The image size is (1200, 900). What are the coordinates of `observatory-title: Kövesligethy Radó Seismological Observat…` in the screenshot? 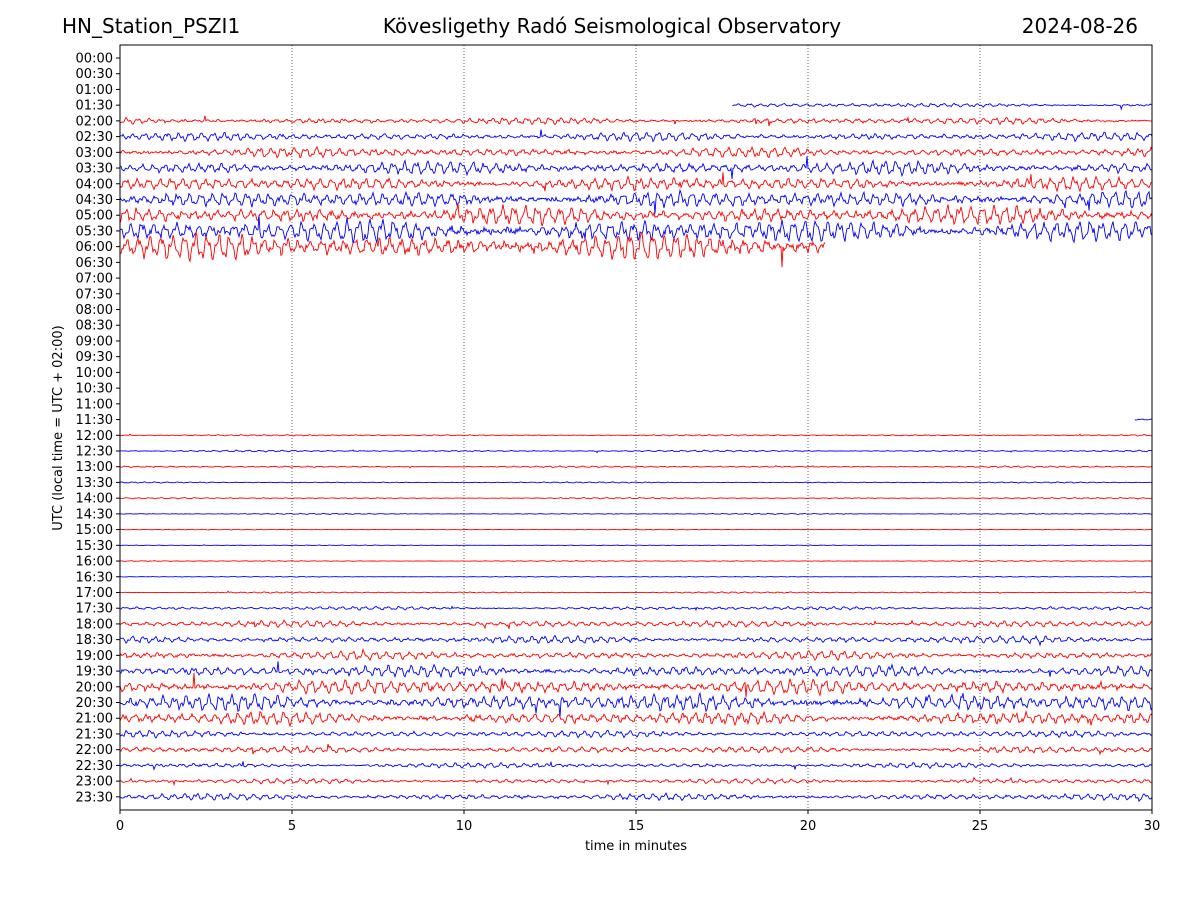 It's located at (612, 26).